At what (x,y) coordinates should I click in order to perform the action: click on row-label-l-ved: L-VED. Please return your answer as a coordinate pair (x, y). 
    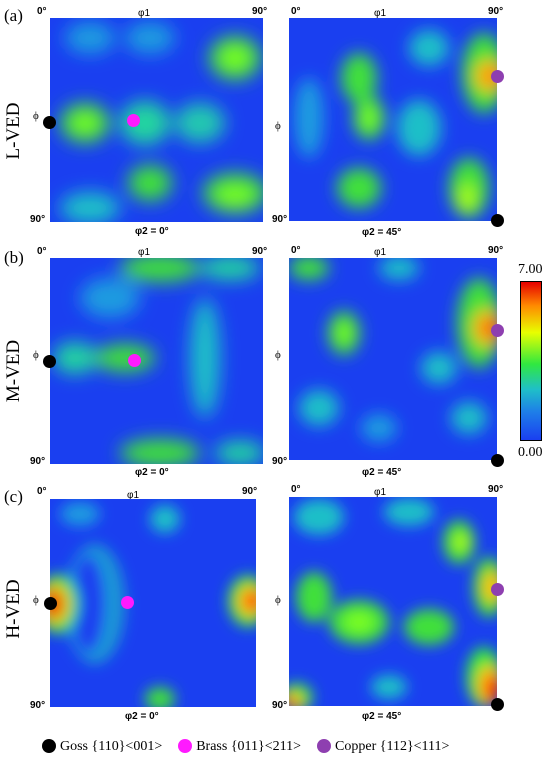
    Looking at the image, I should click on (13, 131).